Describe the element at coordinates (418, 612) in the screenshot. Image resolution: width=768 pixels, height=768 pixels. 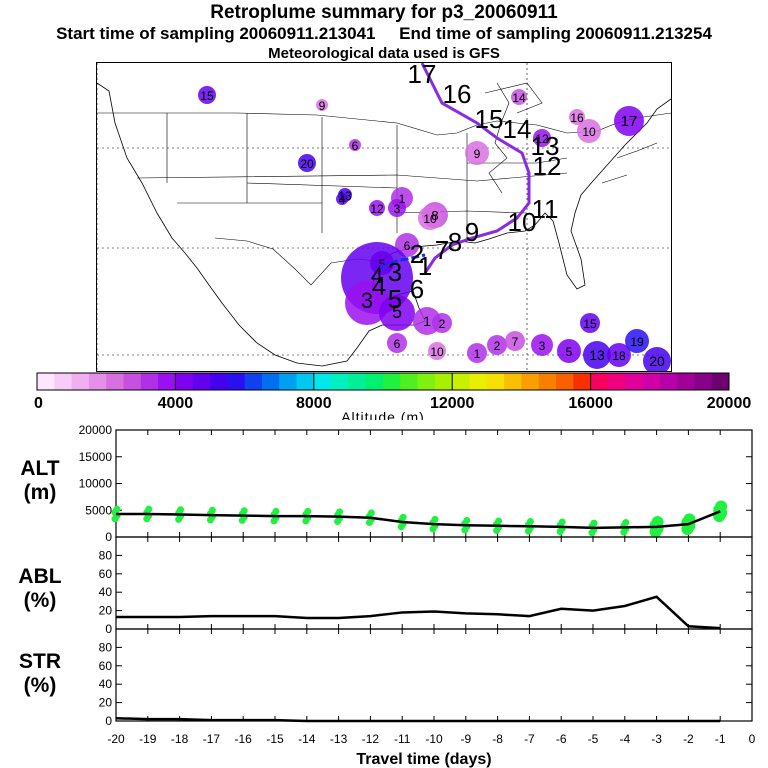
I see `abl-series-line` at that location.